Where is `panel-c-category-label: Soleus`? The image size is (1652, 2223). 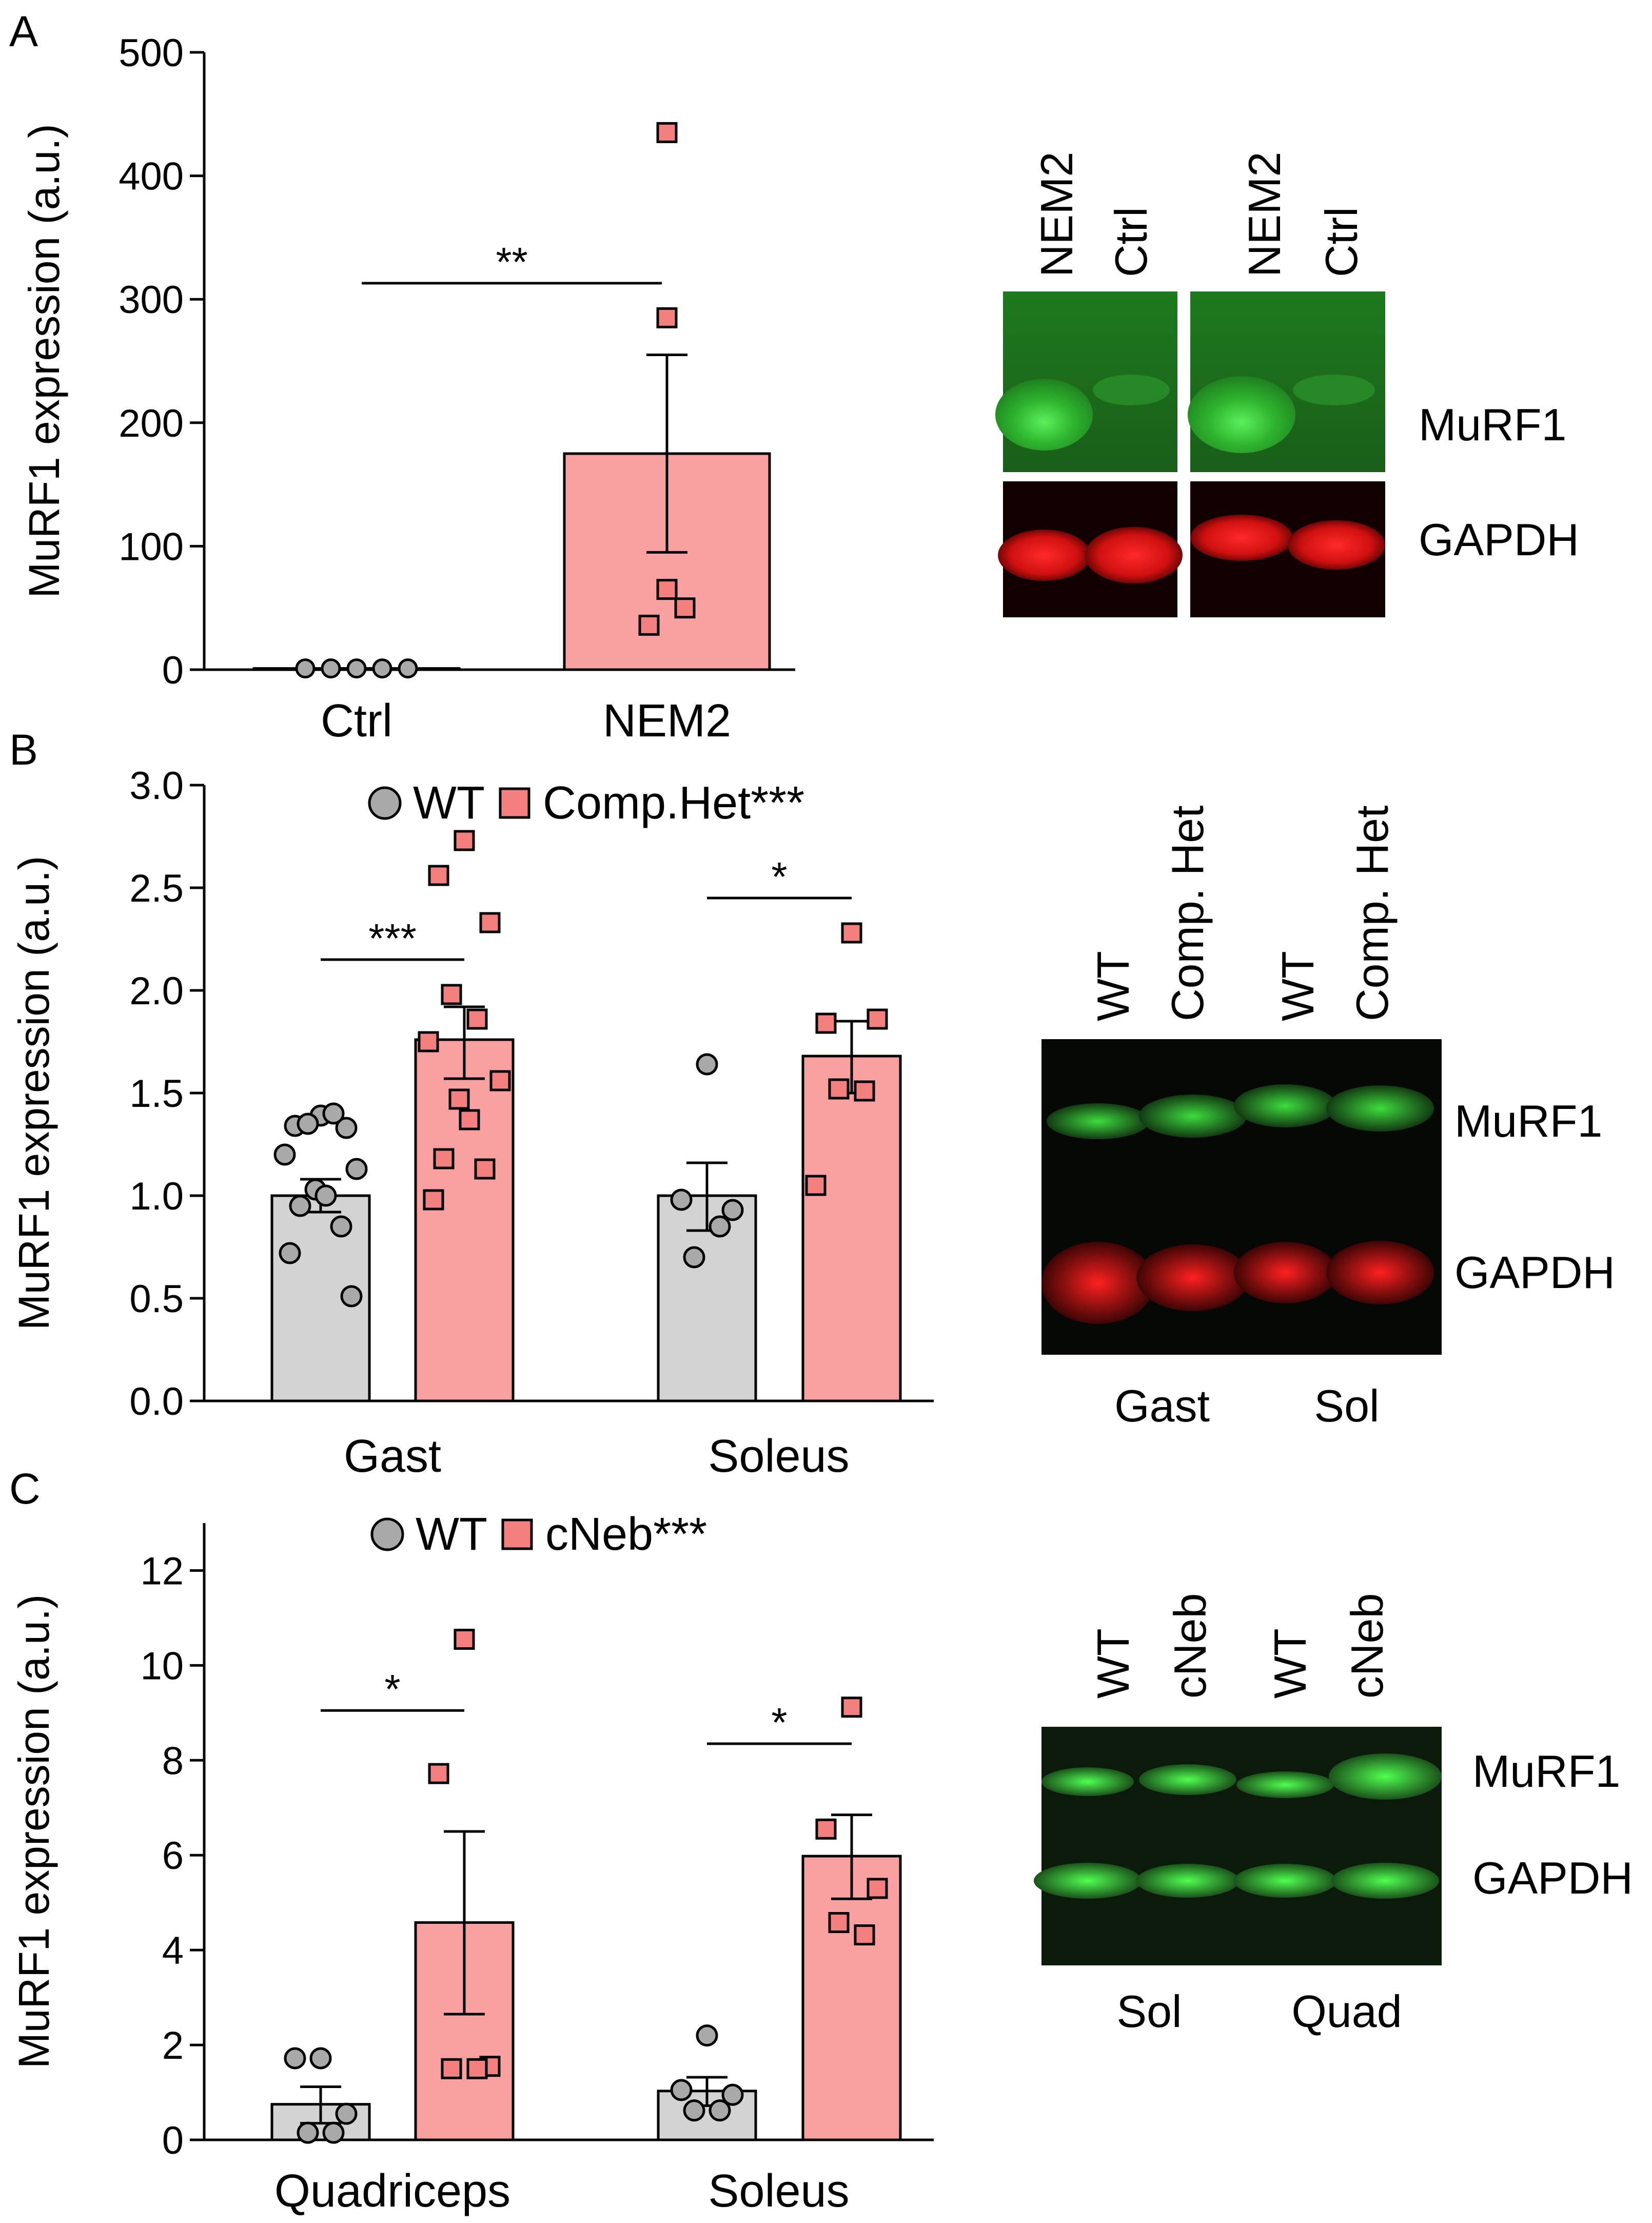 panel-c-category-label: Soleus is located at coordinates (778, 2192).